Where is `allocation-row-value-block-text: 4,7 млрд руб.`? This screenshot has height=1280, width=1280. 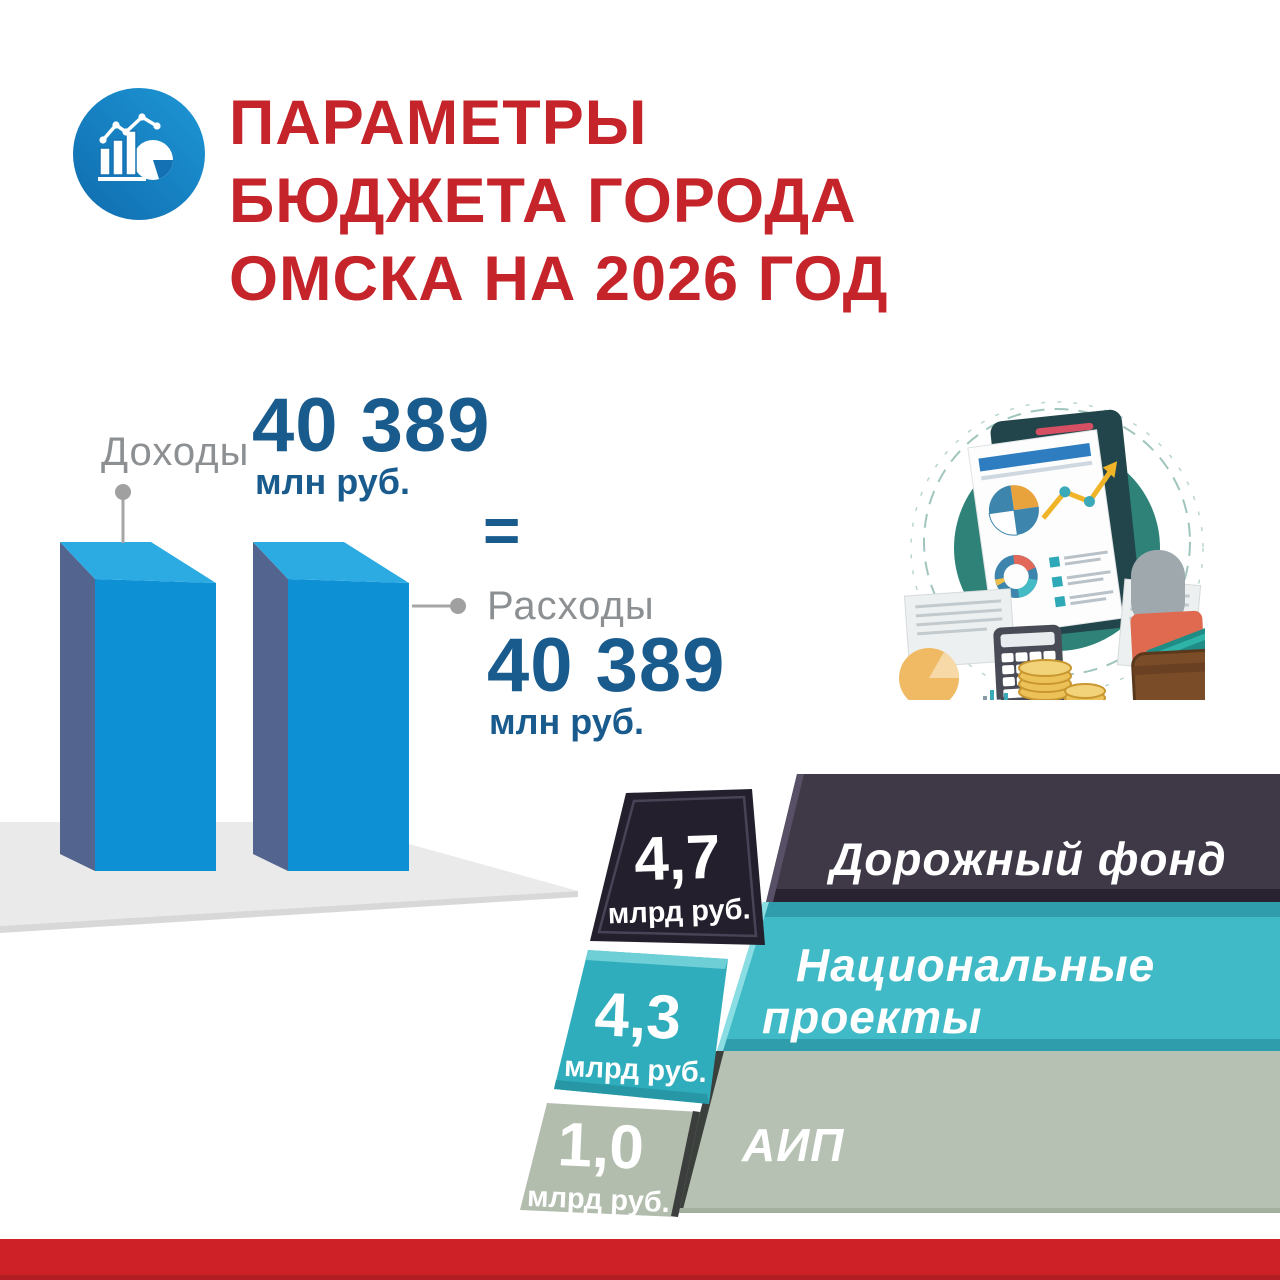
allocation-row-value-block-text: 4,7 млрд руб. is located at coordinates (677, 876).